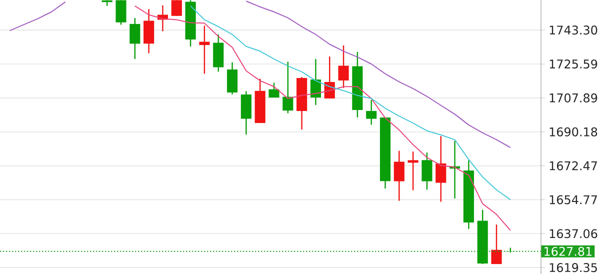 The height and width of the screenshot is (274, 600). I want to click on y-tick-label: 1690.18, so click(574, 131).